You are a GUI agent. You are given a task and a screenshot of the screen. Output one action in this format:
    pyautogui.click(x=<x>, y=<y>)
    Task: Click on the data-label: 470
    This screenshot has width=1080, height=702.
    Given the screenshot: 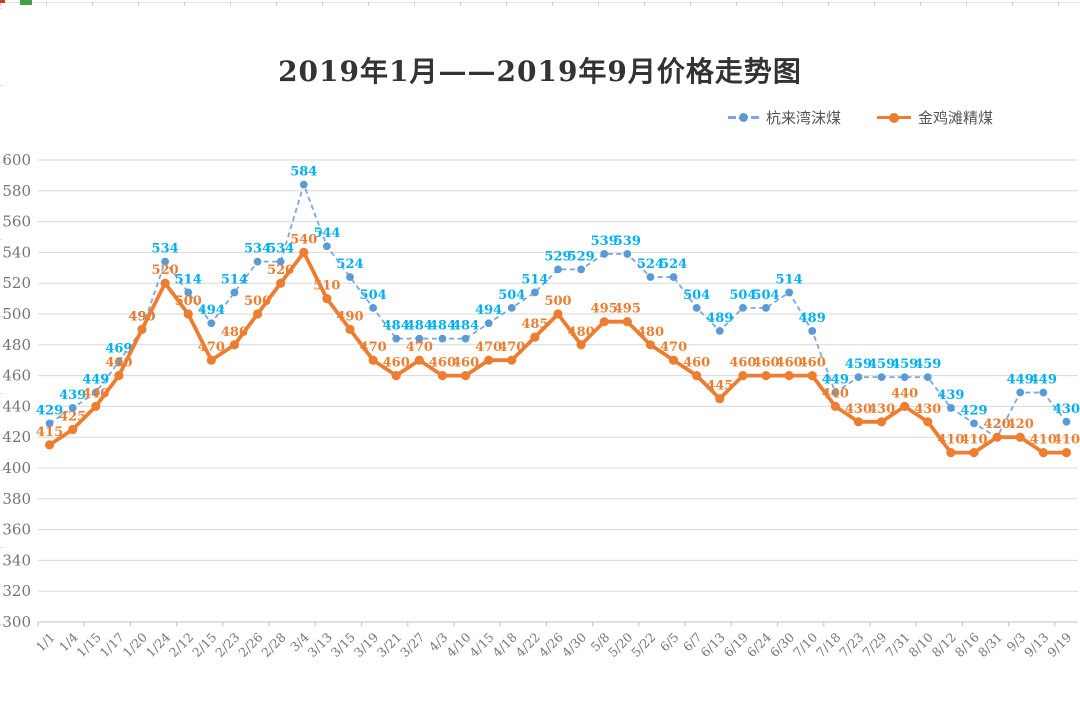 What is the action you would take?
    pyautogui.click(x=373, y=347)
    